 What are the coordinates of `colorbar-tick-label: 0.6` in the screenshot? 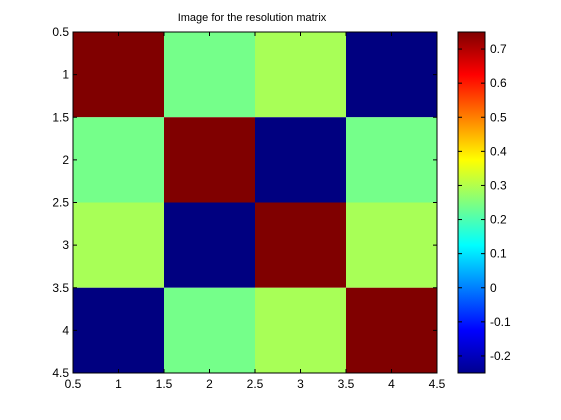 It's located at (498, 83).